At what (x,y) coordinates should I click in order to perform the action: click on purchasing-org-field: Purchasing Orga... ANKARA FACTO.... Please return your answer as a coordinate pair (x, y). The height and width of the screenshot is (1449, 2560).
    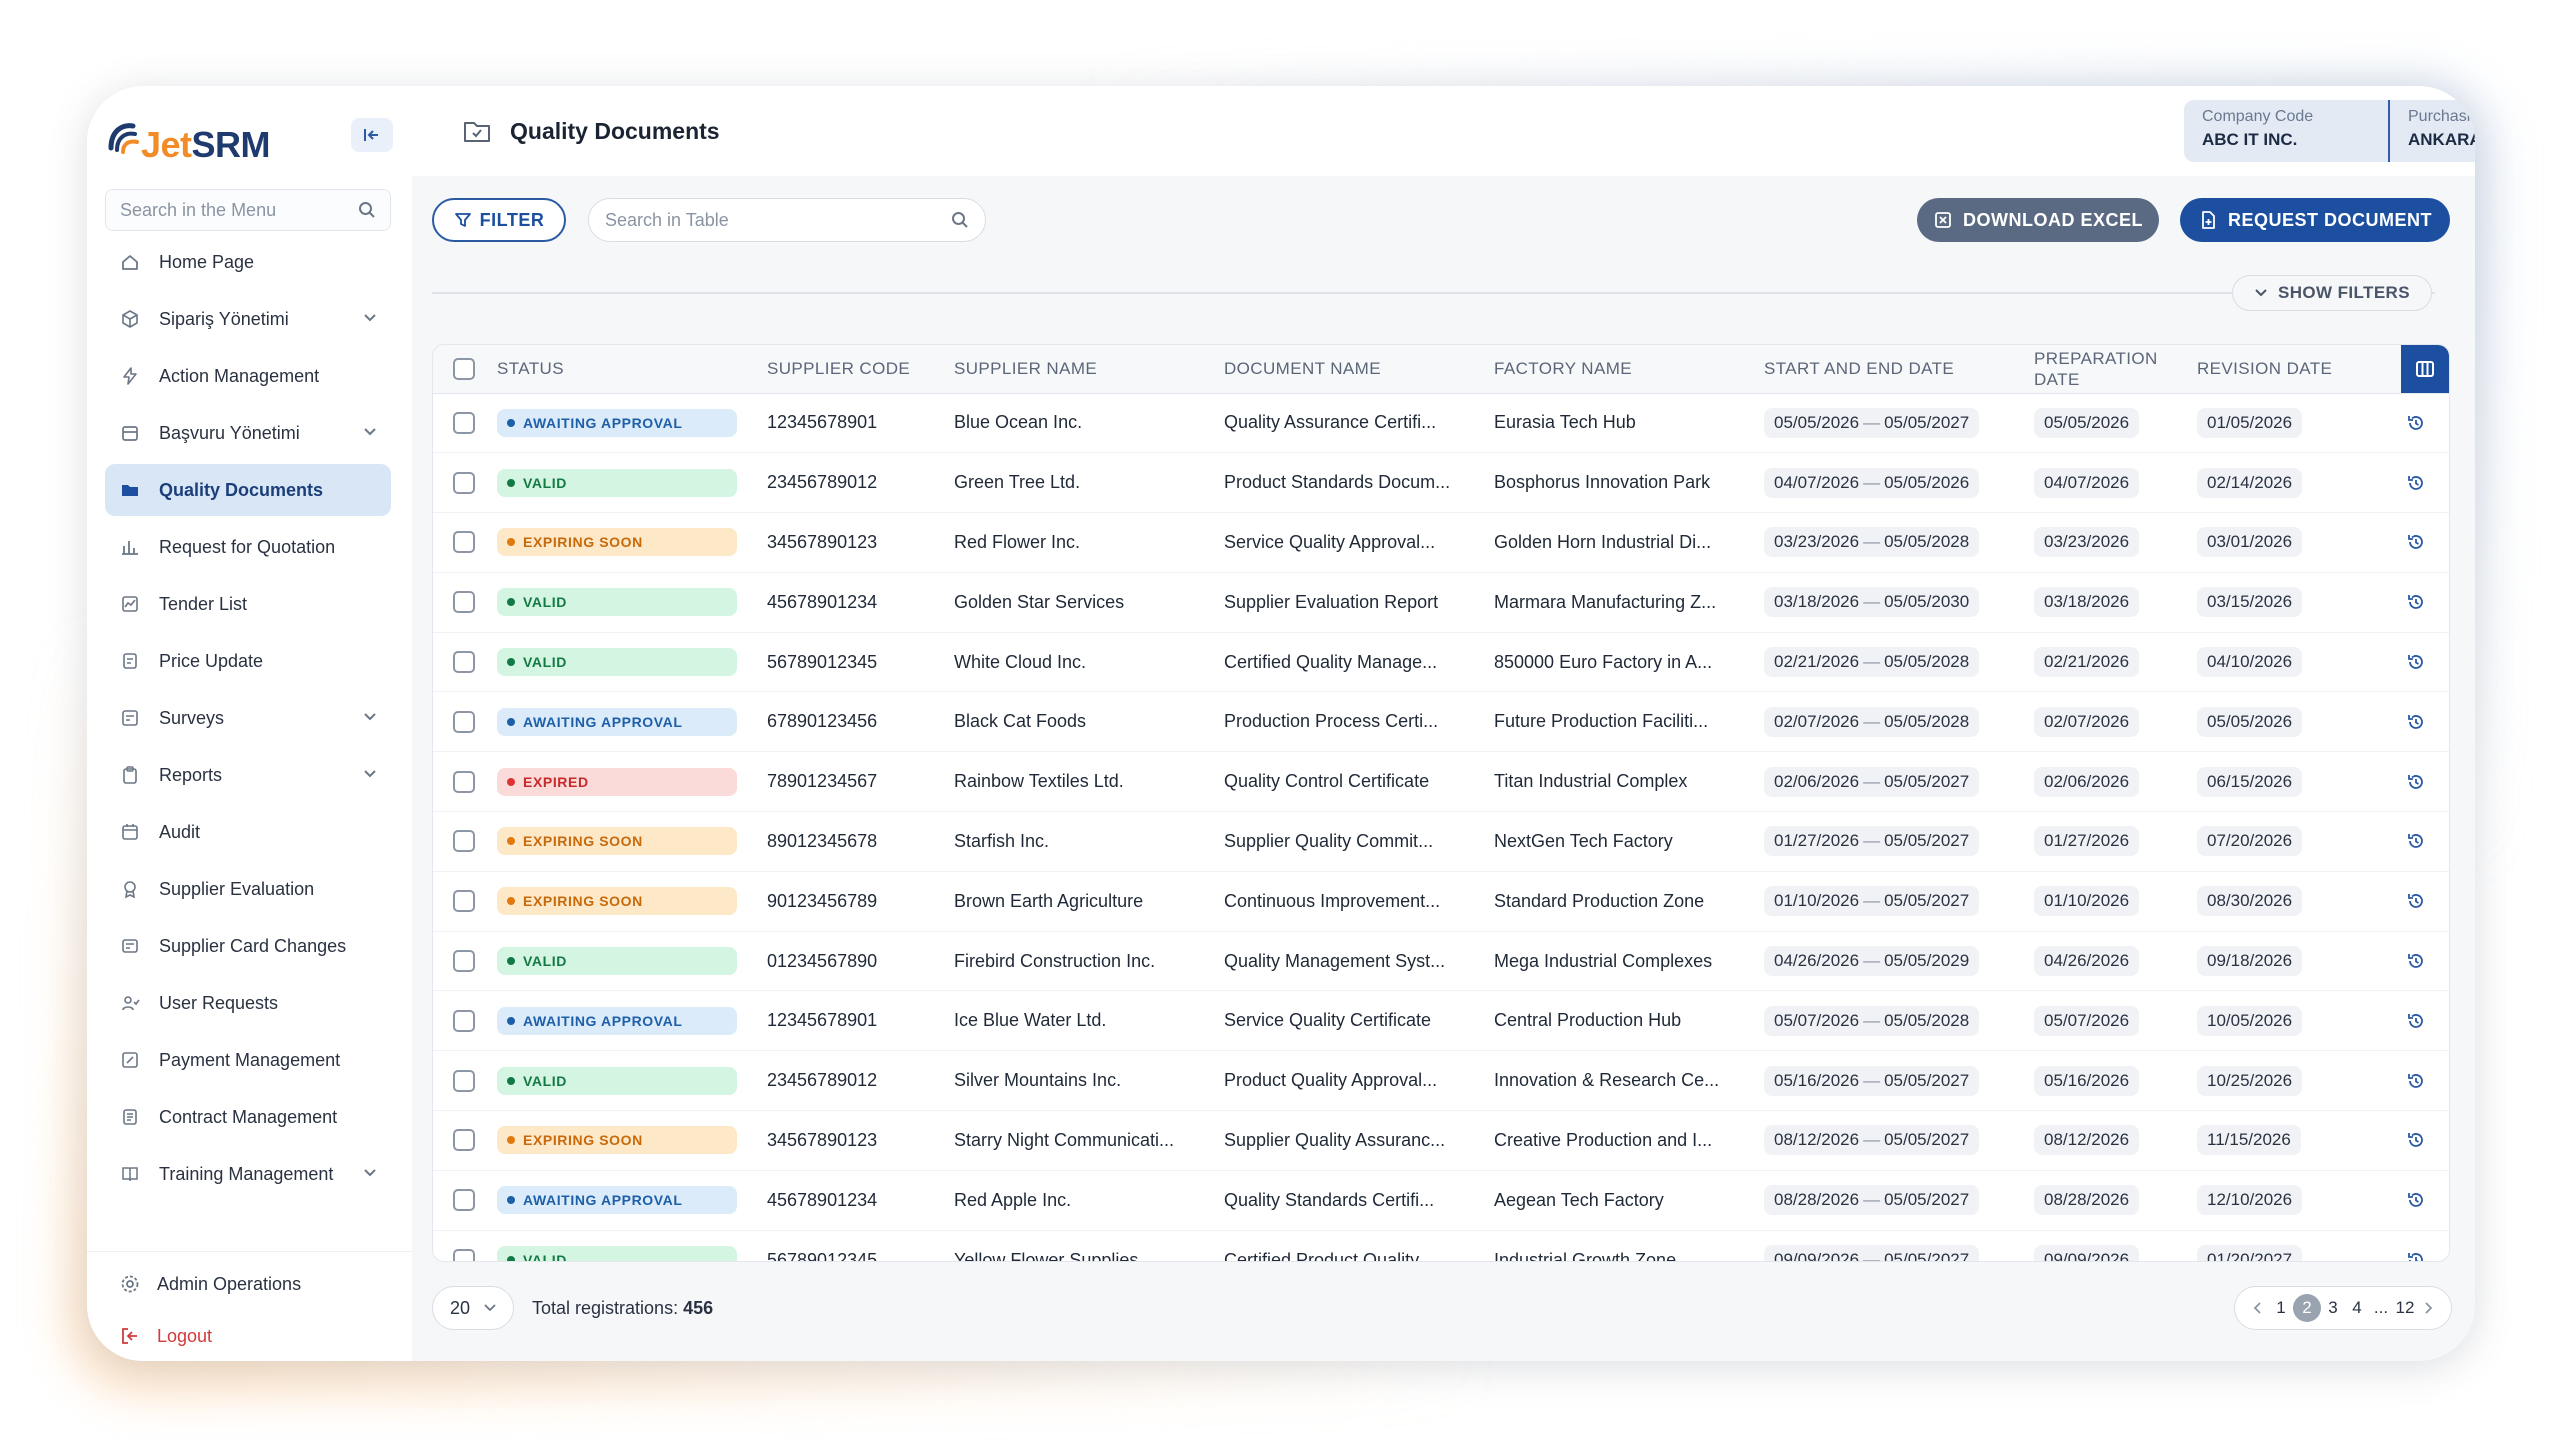
    Looking at the image, I should click on (2431, 131).